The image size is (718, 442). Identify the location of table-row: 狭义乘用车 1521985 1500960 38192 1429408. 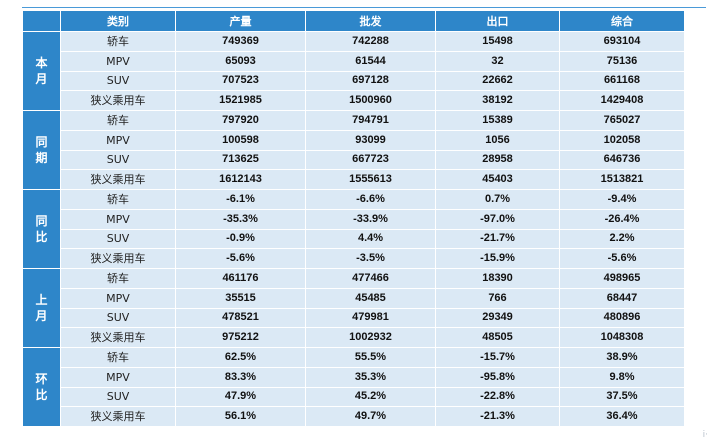
(354, 100).